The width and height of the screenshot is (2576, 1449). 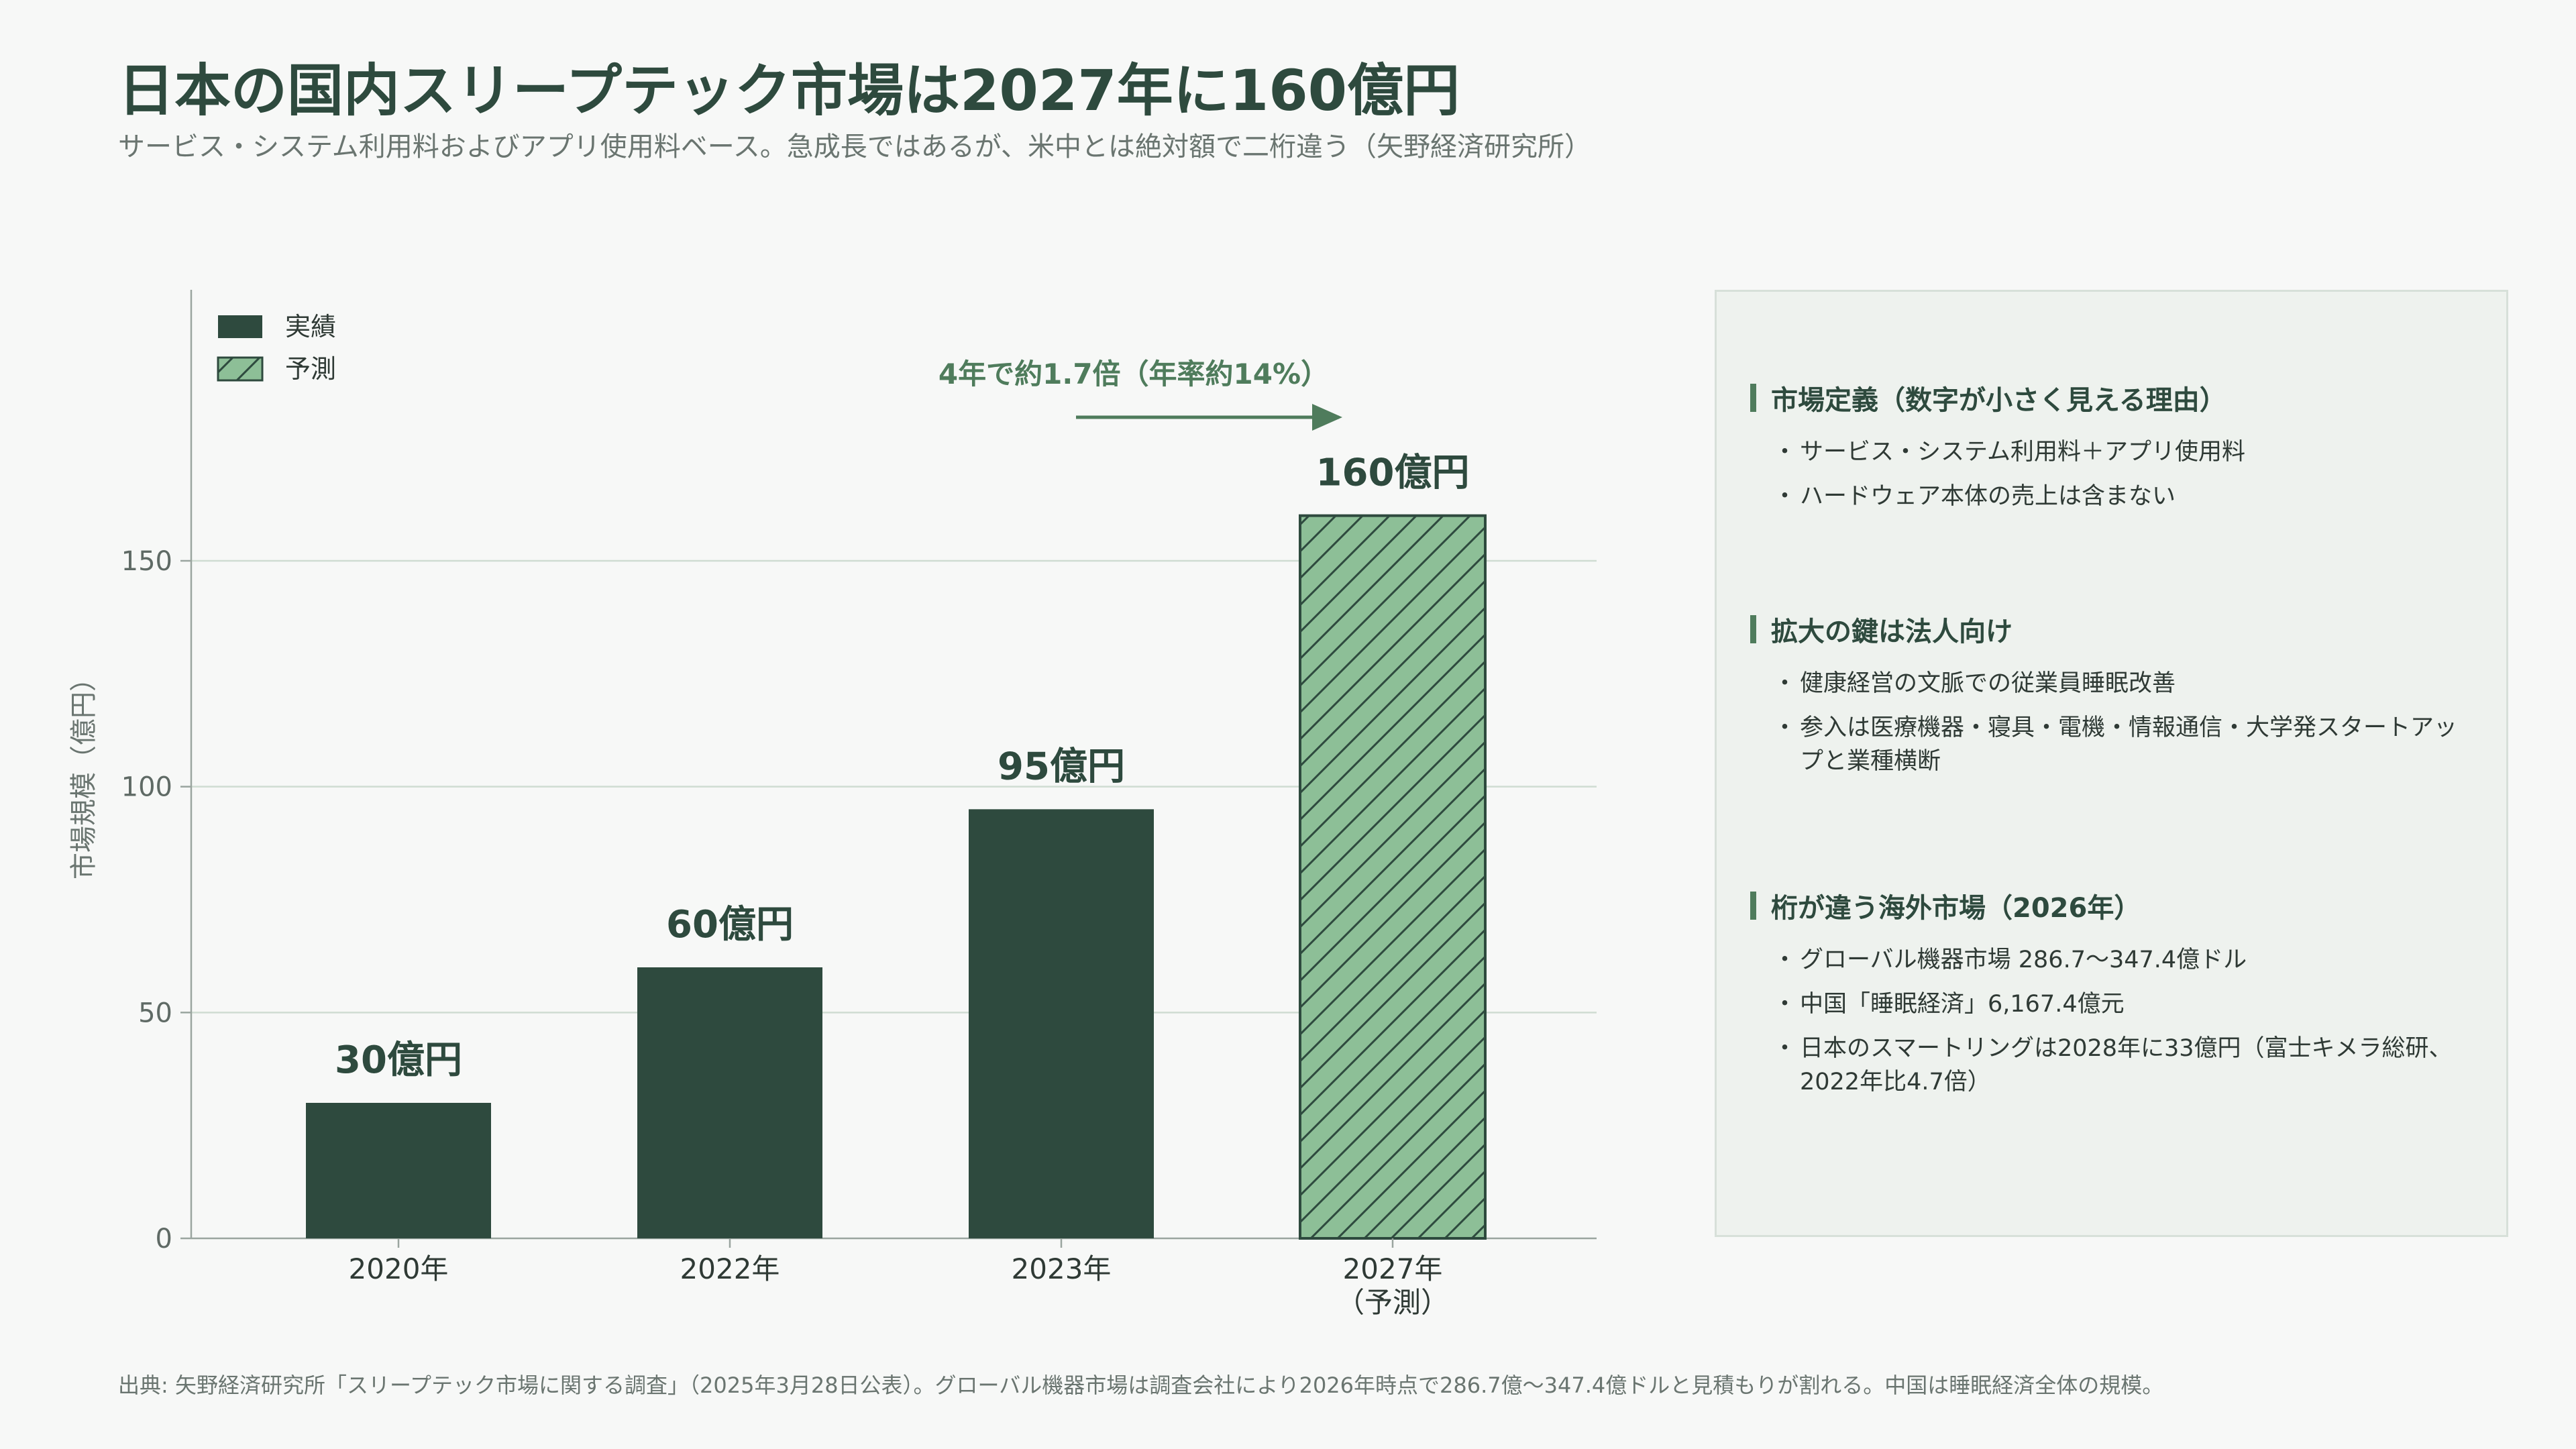 What do you see at coordinates (240, 326) in the screenshot?
I see `legend-swatch-actual` at bounding box center [240, 326].